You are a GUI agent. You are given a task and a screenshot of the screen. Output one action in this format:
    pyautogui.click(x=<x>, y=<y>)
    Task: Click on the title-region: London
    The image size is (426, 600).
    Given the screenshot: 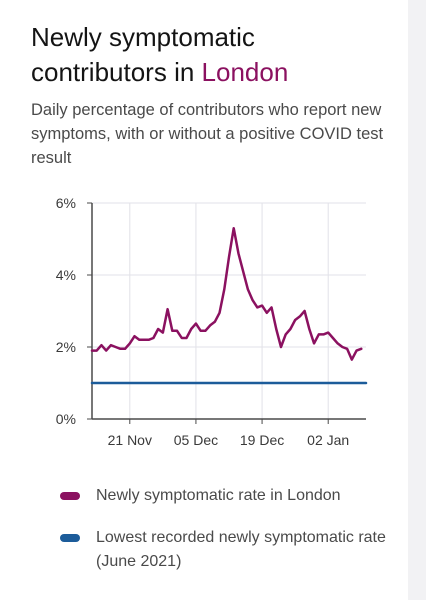 What is the action you would take?
    pyautogui.click(x=245, y=72)
    